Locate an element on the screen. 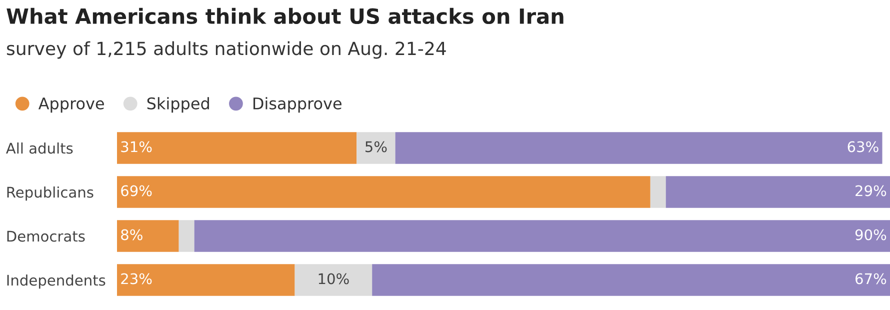  data-label: 10% is located at coordinates (333, 278).